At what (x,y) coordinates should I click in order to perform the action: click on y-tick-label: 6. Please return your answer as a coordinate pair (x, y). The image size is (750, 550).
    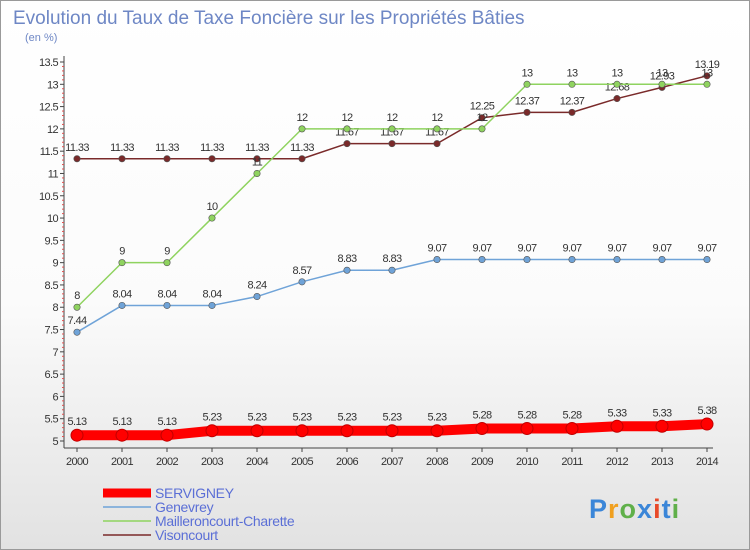
    Looking at the image, I should click on (55, 397).